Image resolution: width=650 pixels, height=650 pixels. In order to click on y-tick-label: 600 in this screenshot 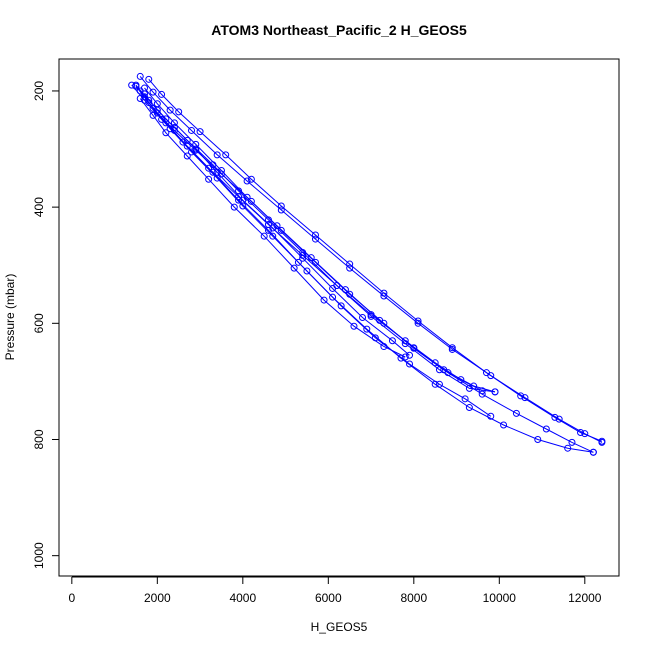, I will do `click(39, 323)`.